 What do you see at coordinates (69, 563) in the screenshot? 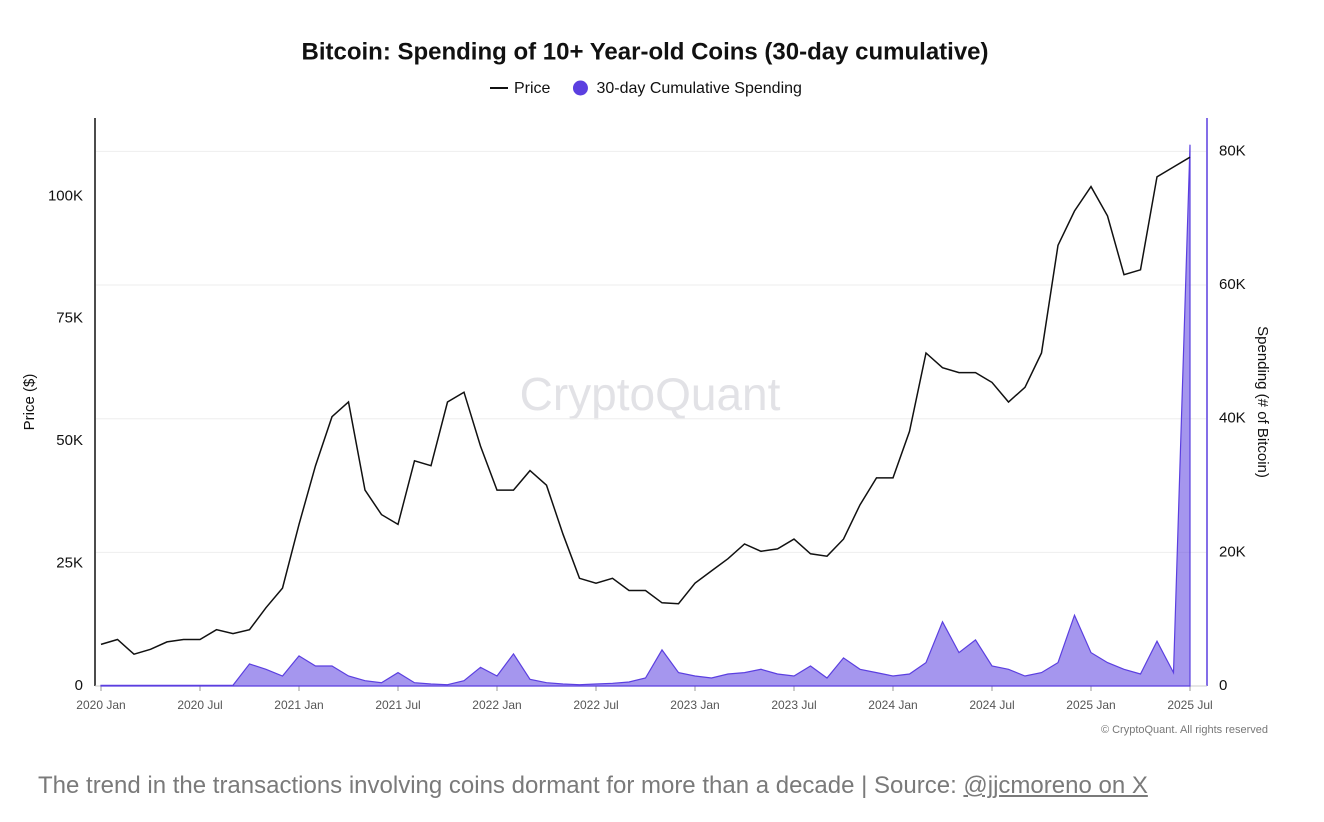
I see `y-tick-label: 25K` at bounding box center [69, 563].